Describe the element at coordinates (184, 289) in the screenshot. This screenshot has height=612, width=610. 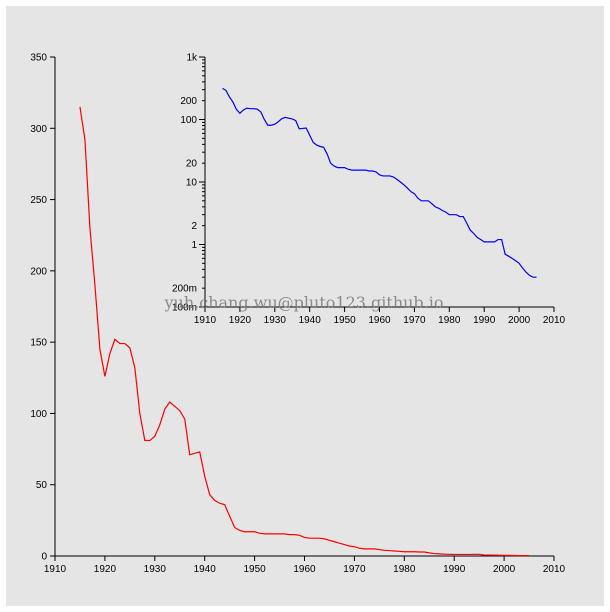
I see `y-tick-label: 200m` at that location.